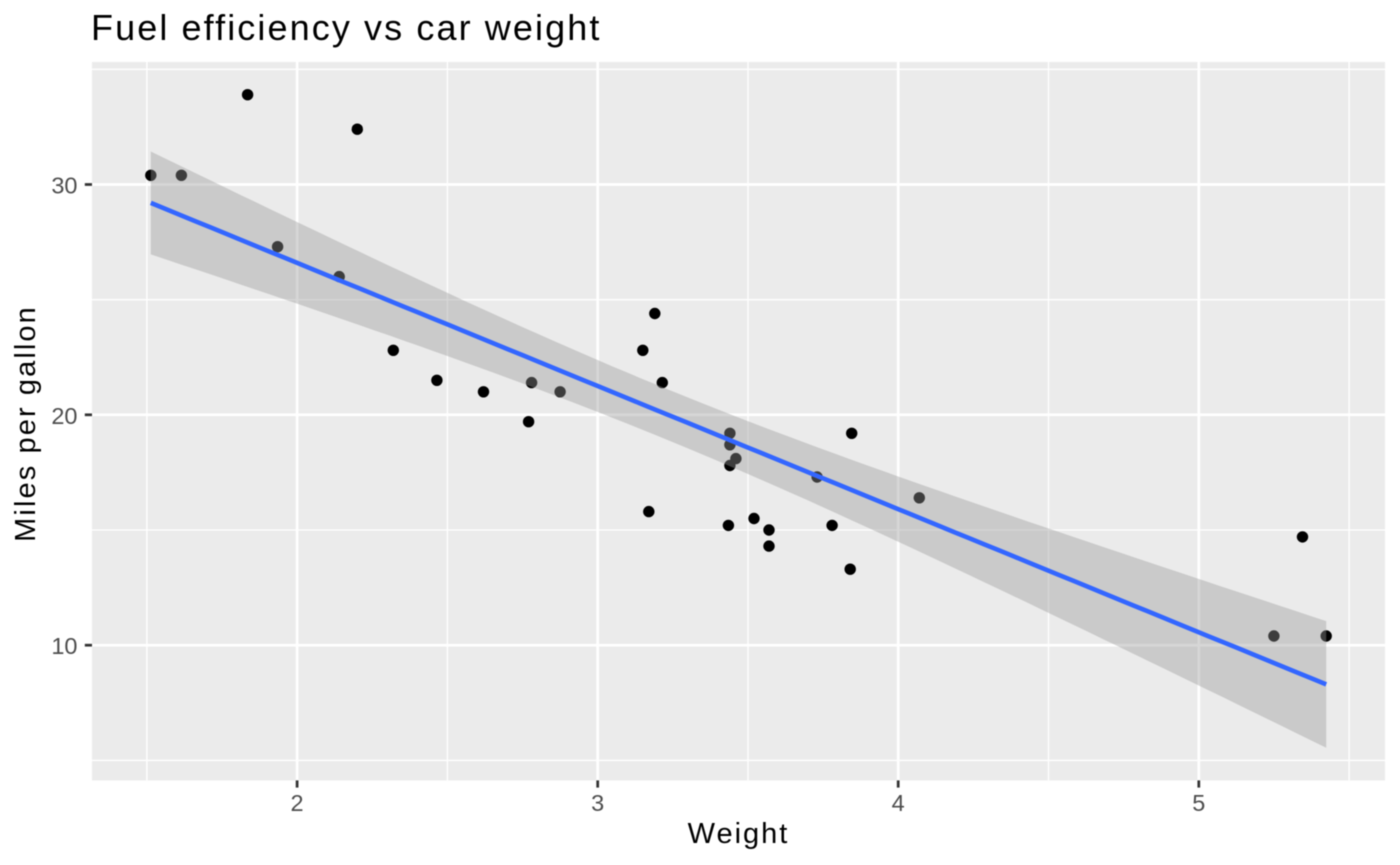 This screenshot has width=1400, height=865. What do you see at coordinates (1198, 803) in the screenshot?
I see `svg-text: 5` at bounding box center [1198, 803].